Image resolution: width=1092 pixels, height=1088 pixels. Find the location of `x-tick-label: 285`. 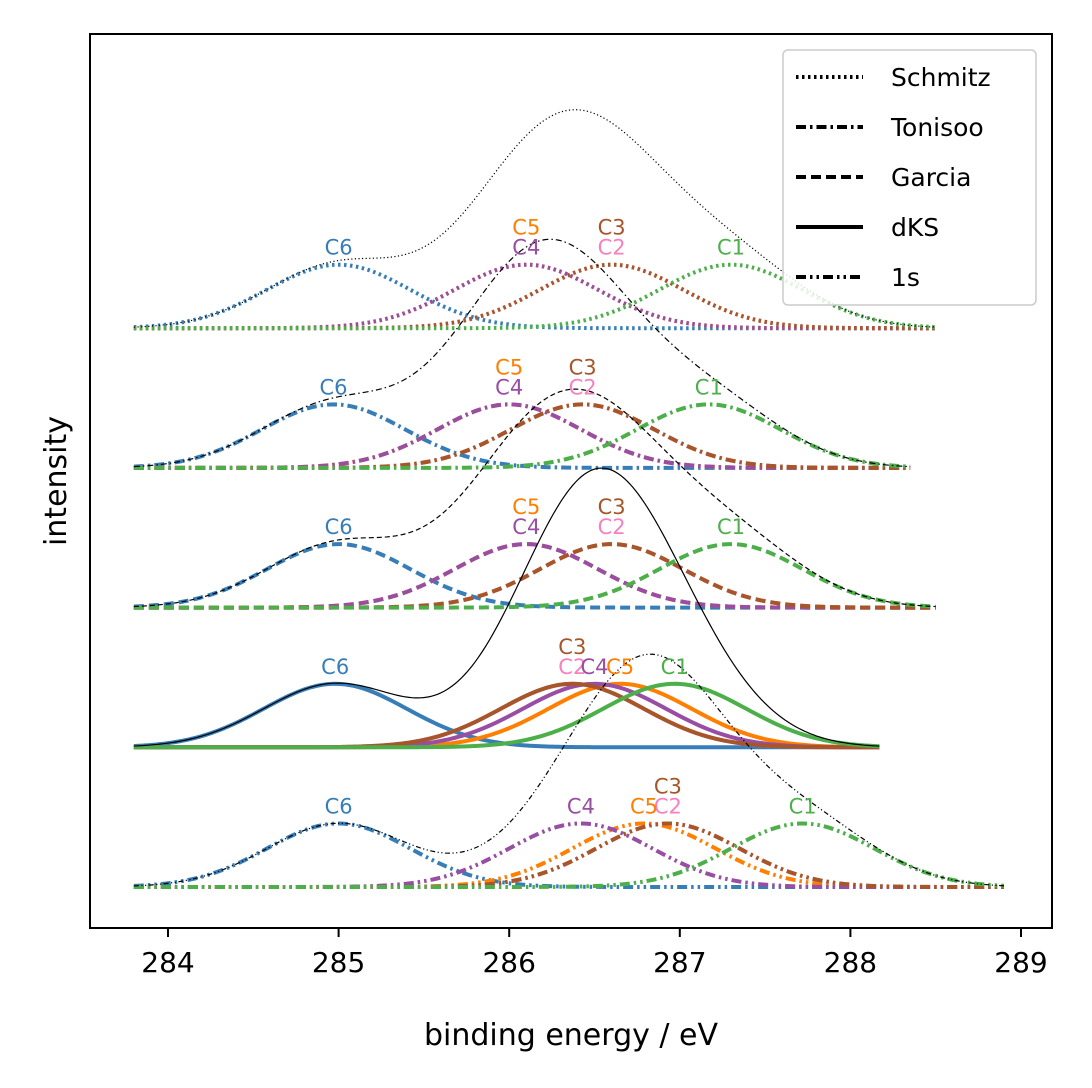

x-tick-label: 285 is located at coordinates (338, 962).